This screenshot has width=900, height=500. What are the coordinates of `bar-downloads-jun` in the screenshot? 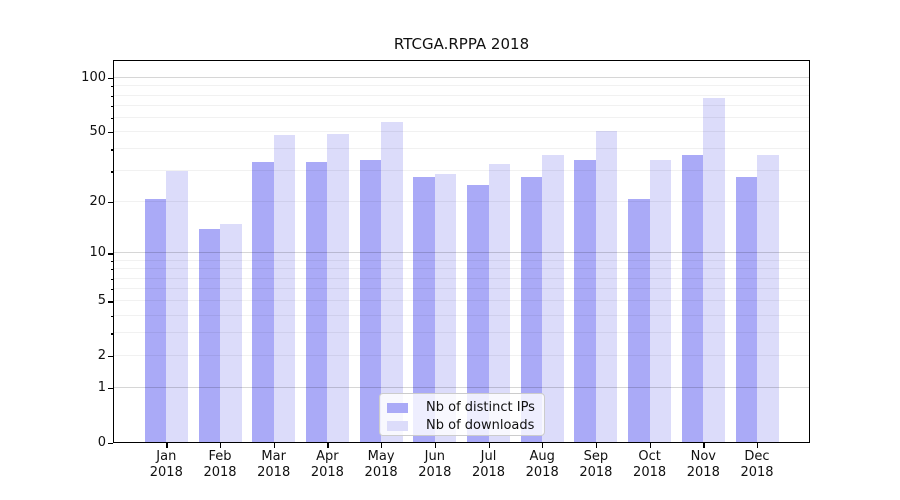 It's located at (445, 308).